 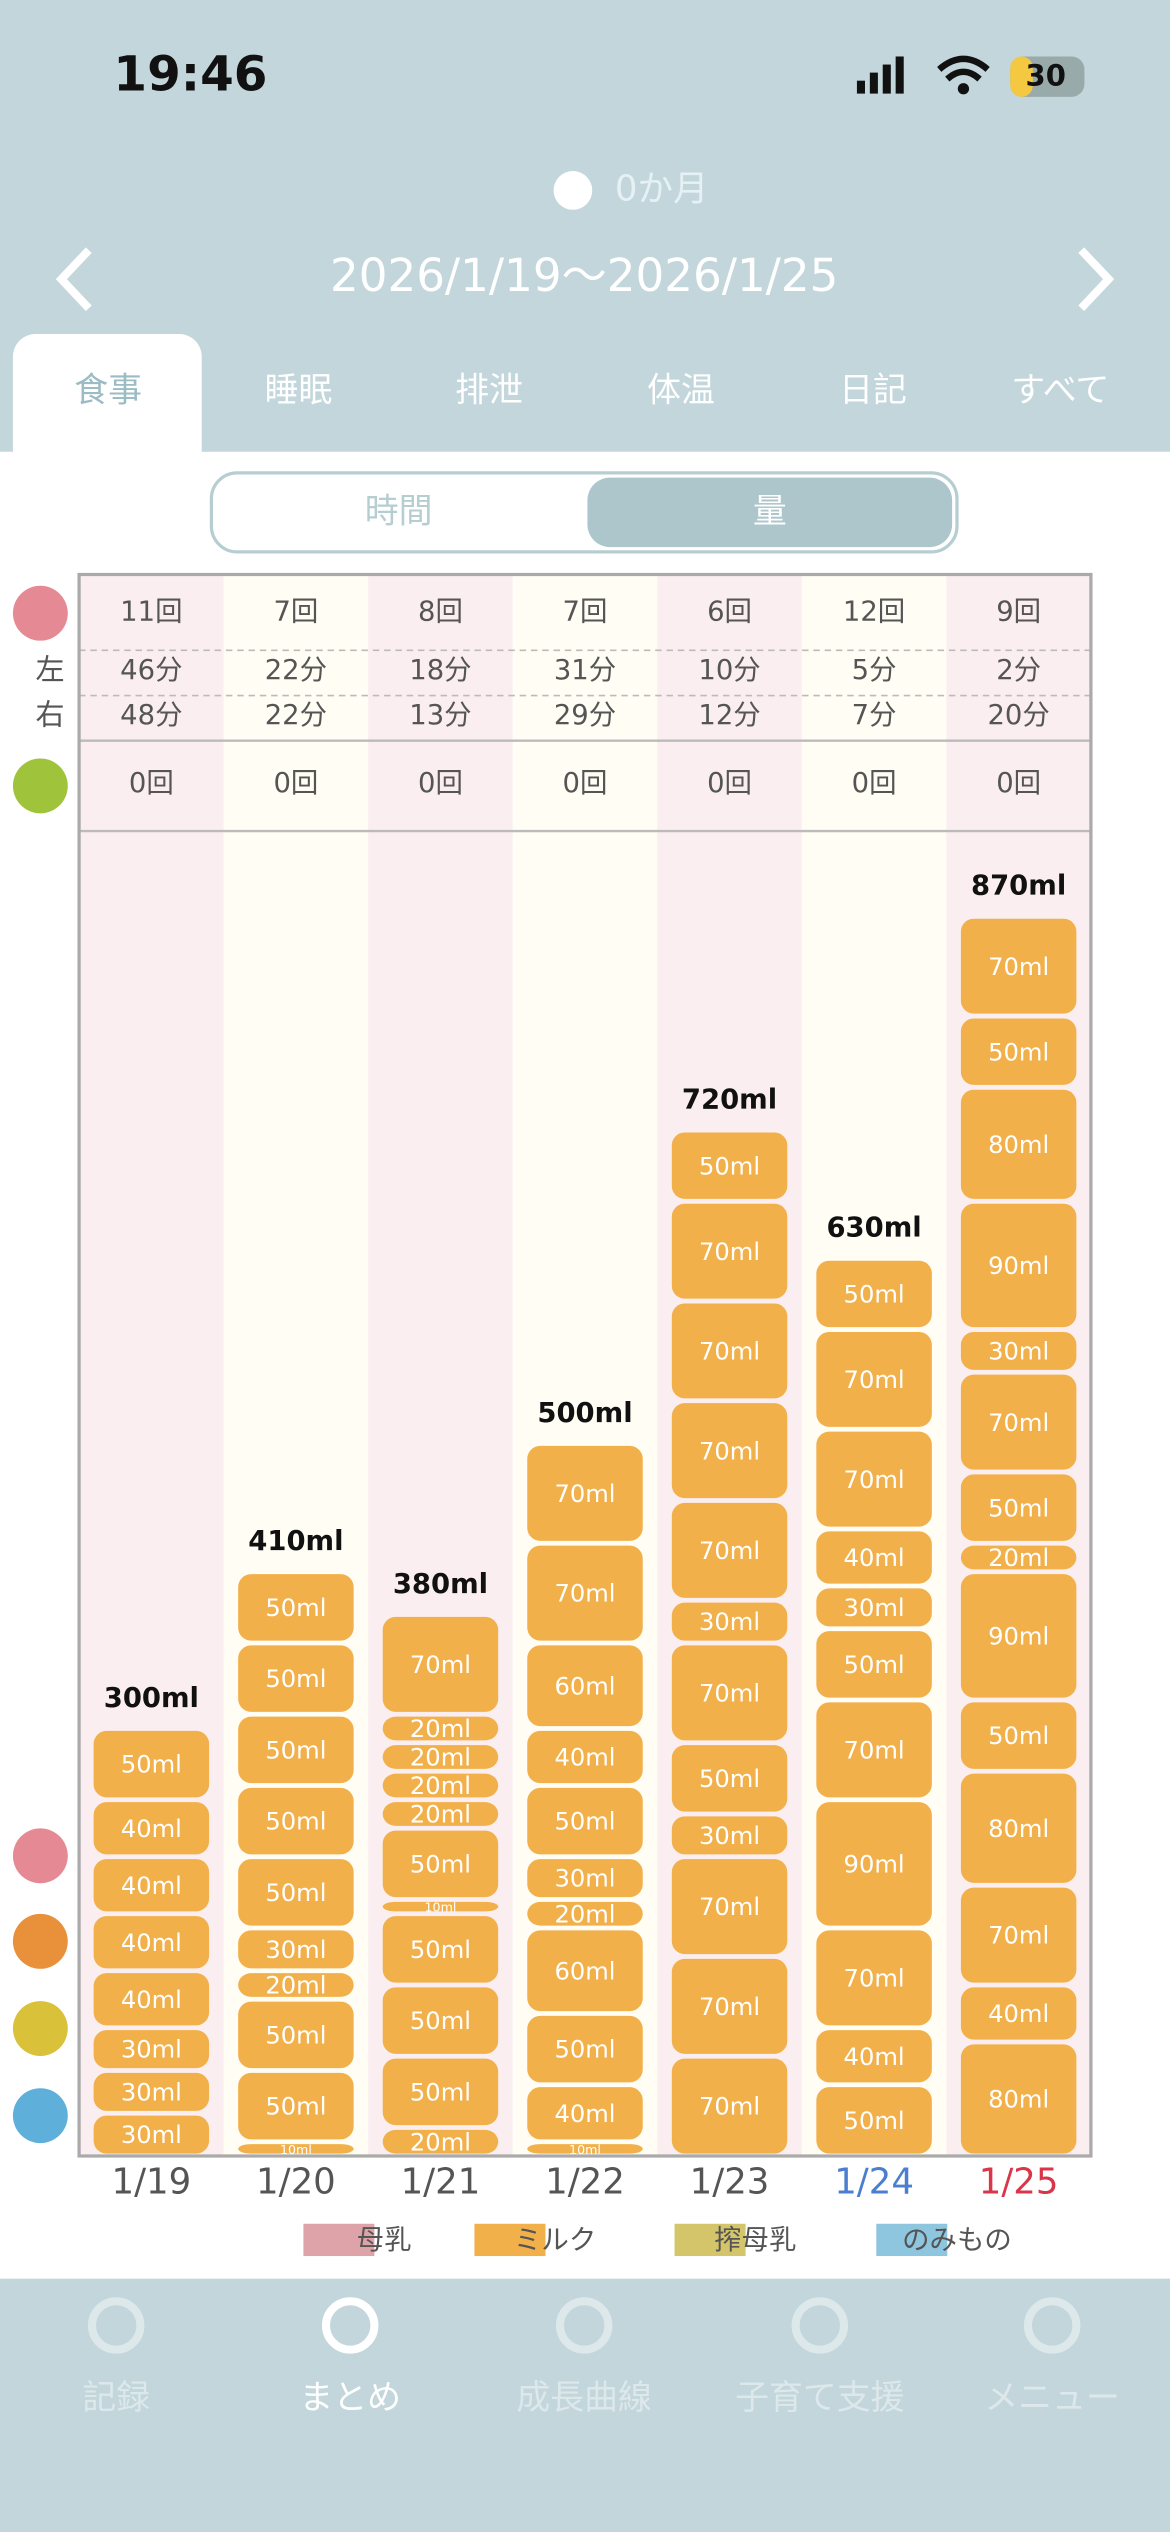 What do you see at coordinates (295, 1541) in the screenshot?
I see `total-label: 410ml` at bounding box center [295, 1541].